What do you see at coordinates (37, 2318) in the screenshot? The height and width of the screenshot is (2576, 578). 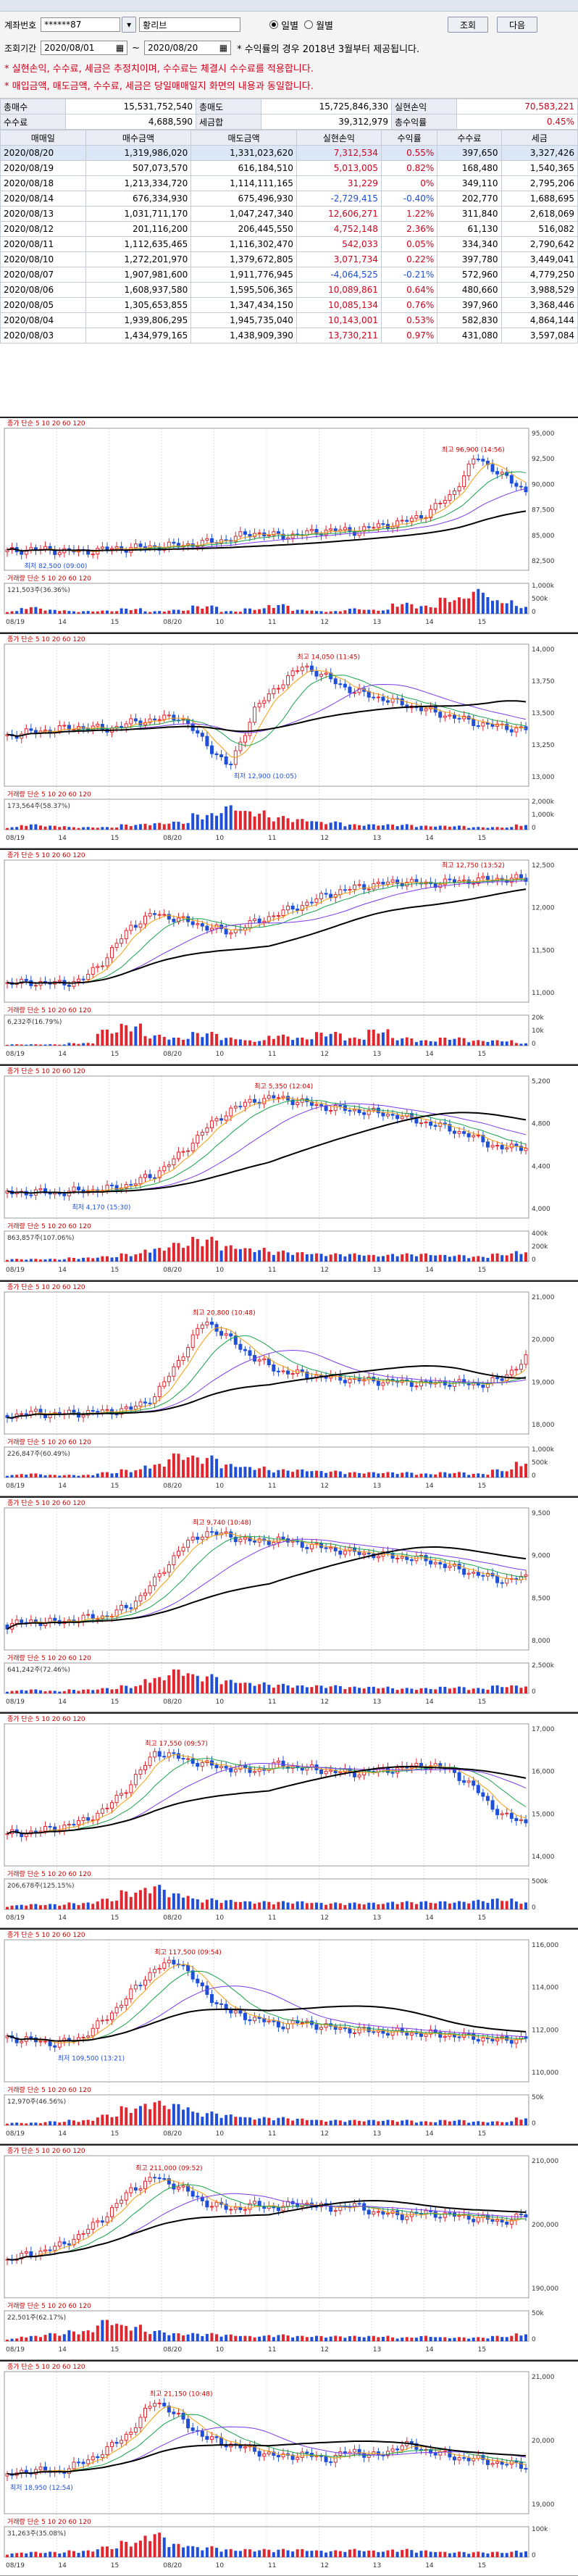 I see `volume-note: 22,501주(62.17%)` at bounding box center [37, 2318].